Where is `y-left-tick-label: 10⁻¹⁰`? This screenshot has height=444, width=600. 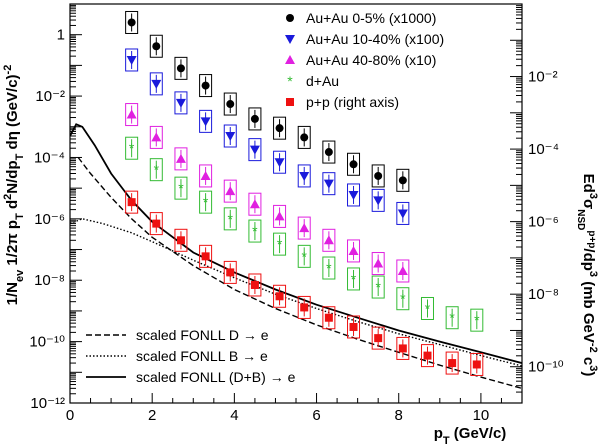
y-left-tick-label: 10⁻¹⁰ is located at coordinates (47, 342).